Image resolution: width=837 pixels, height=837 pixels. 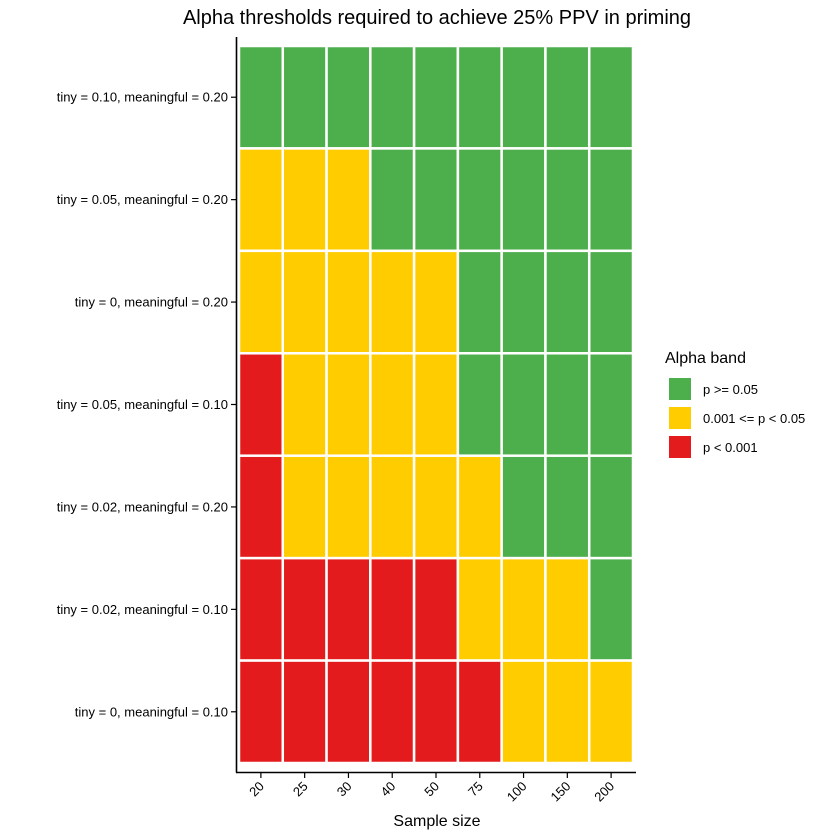 What do you see at coordinates (151, 302) in the screenshot?
I see `y-tick-label: tiny = 0, meaningful = 0.20` at bounding box center [151, 302].